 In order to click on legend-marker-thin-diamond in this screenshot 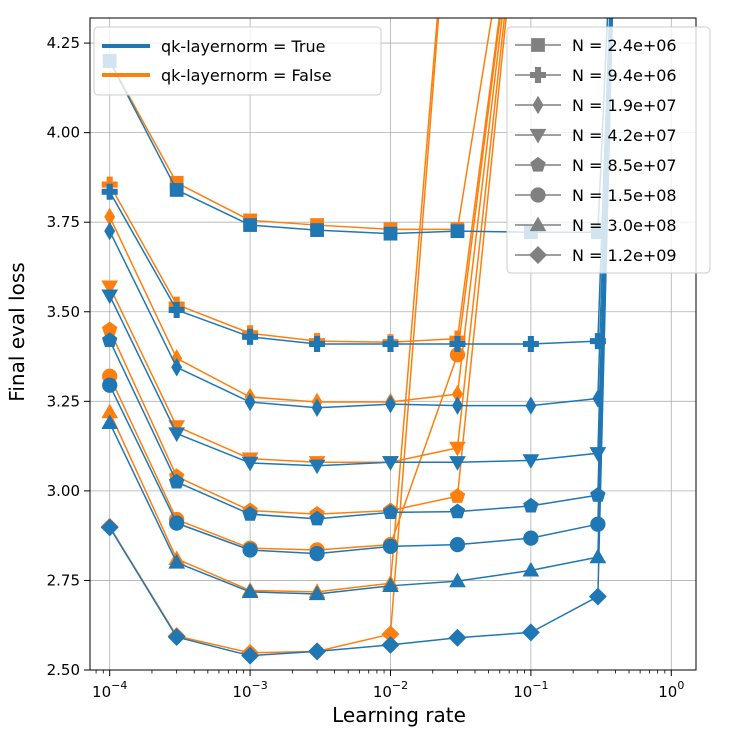, I will do `click(538, 105)`.